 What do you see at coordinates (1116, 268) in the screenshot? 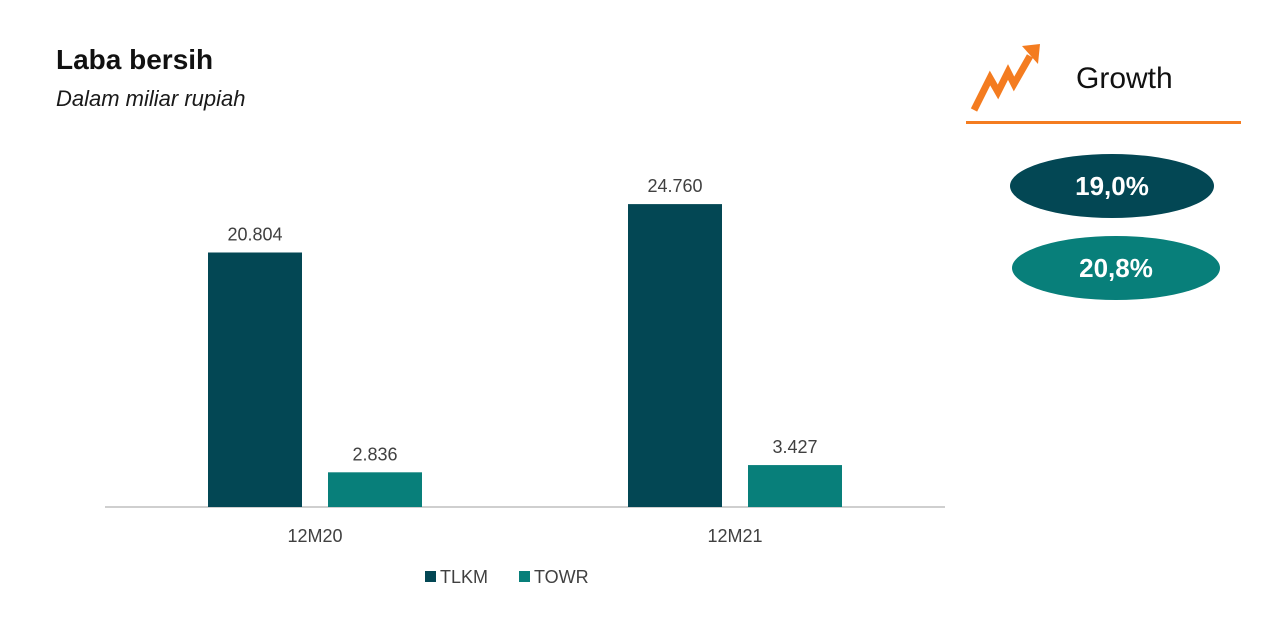
I see `towr-growth-badge: 20,8%` at bounding box center [1116, 268].